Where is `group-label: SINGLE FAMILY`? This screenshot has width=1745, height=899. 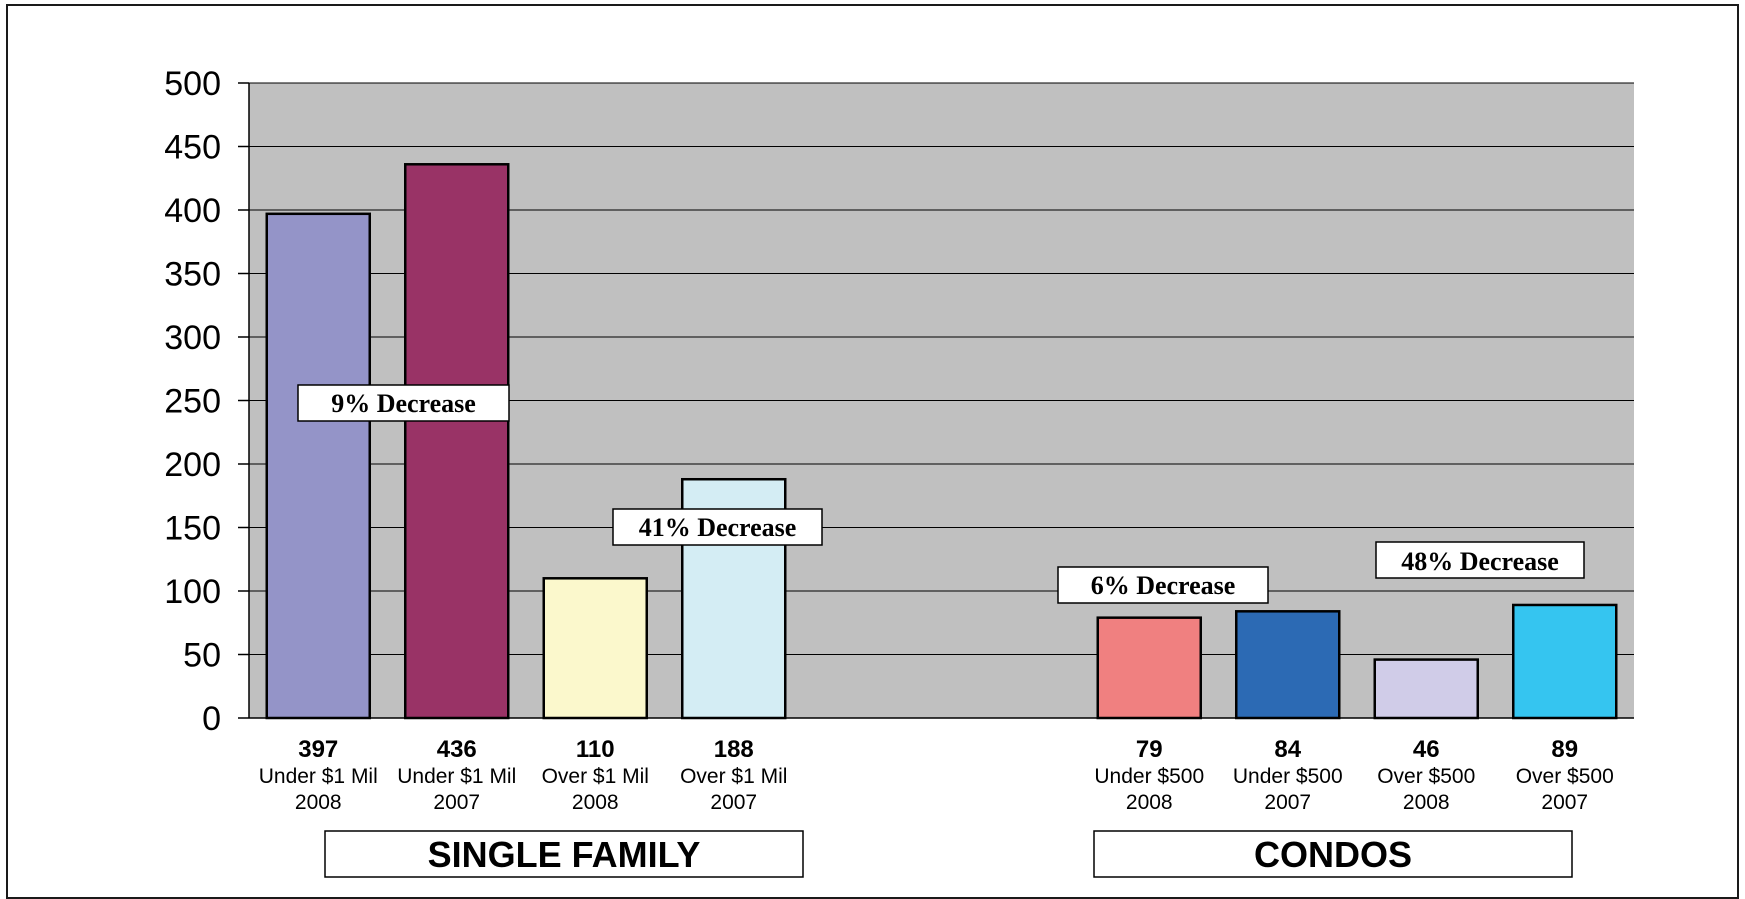 group-label: SINGLE FAMILY is located at coordinates (564, 854).